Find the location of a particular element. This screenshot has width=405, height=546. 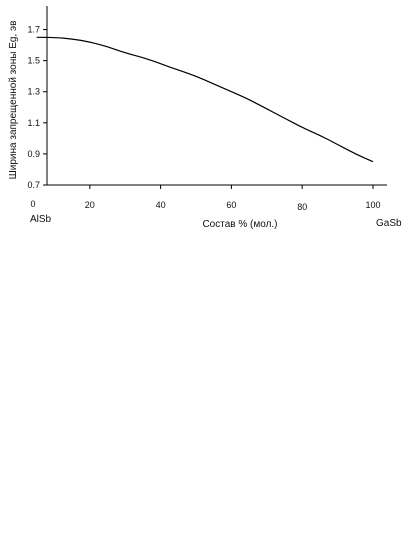

x-left-end-label: AlSb is located at coordinates (41, 219).